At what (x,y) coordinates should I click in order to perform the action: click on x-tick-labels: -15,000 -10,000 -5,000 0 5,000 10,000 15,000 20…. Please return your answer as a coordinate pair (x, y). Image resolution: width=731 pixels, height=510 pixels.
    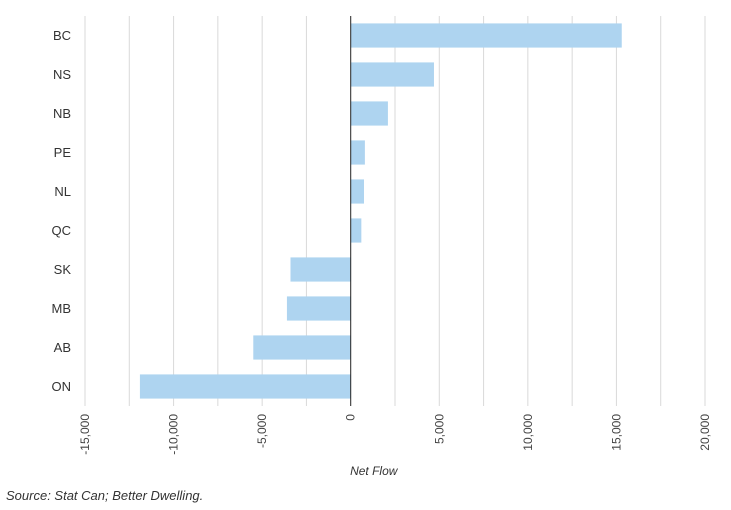
    Looking at the image, I should click on (395, 434).